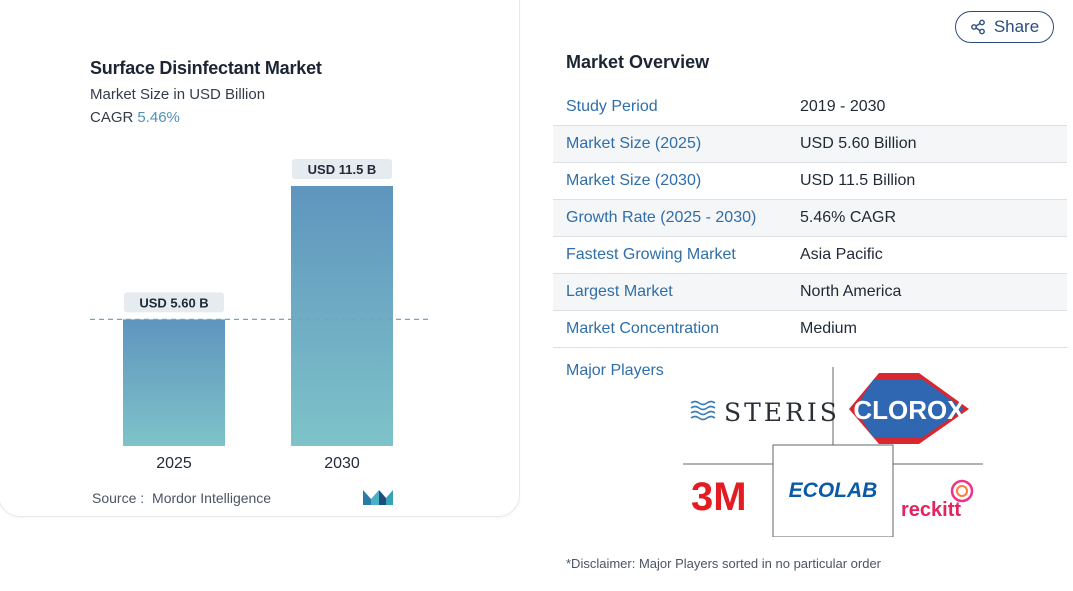 This screenshot has height=591, width=1073. Describe the element at coordinates (619, 291) in the screenshot. I see `row-label-largest-market: Largest Market` at that location.